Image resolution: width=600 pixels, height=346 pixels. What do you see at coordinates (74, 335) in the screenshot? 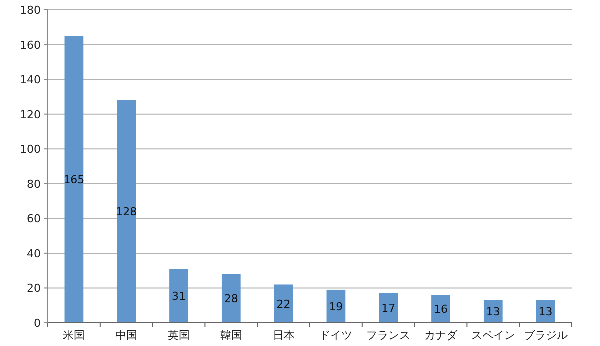
I see `x-tick-label: 米国` at bounding box center [74, 335].